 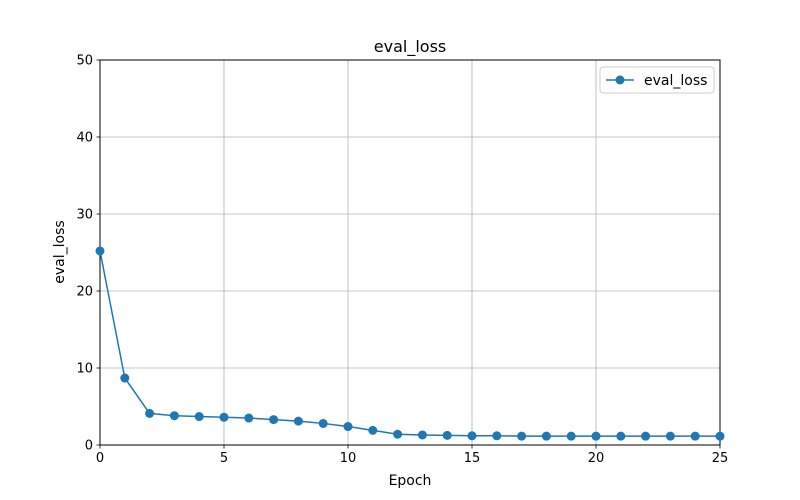 I want to click on y-tick-label: 40, so click(x=84, y=138).